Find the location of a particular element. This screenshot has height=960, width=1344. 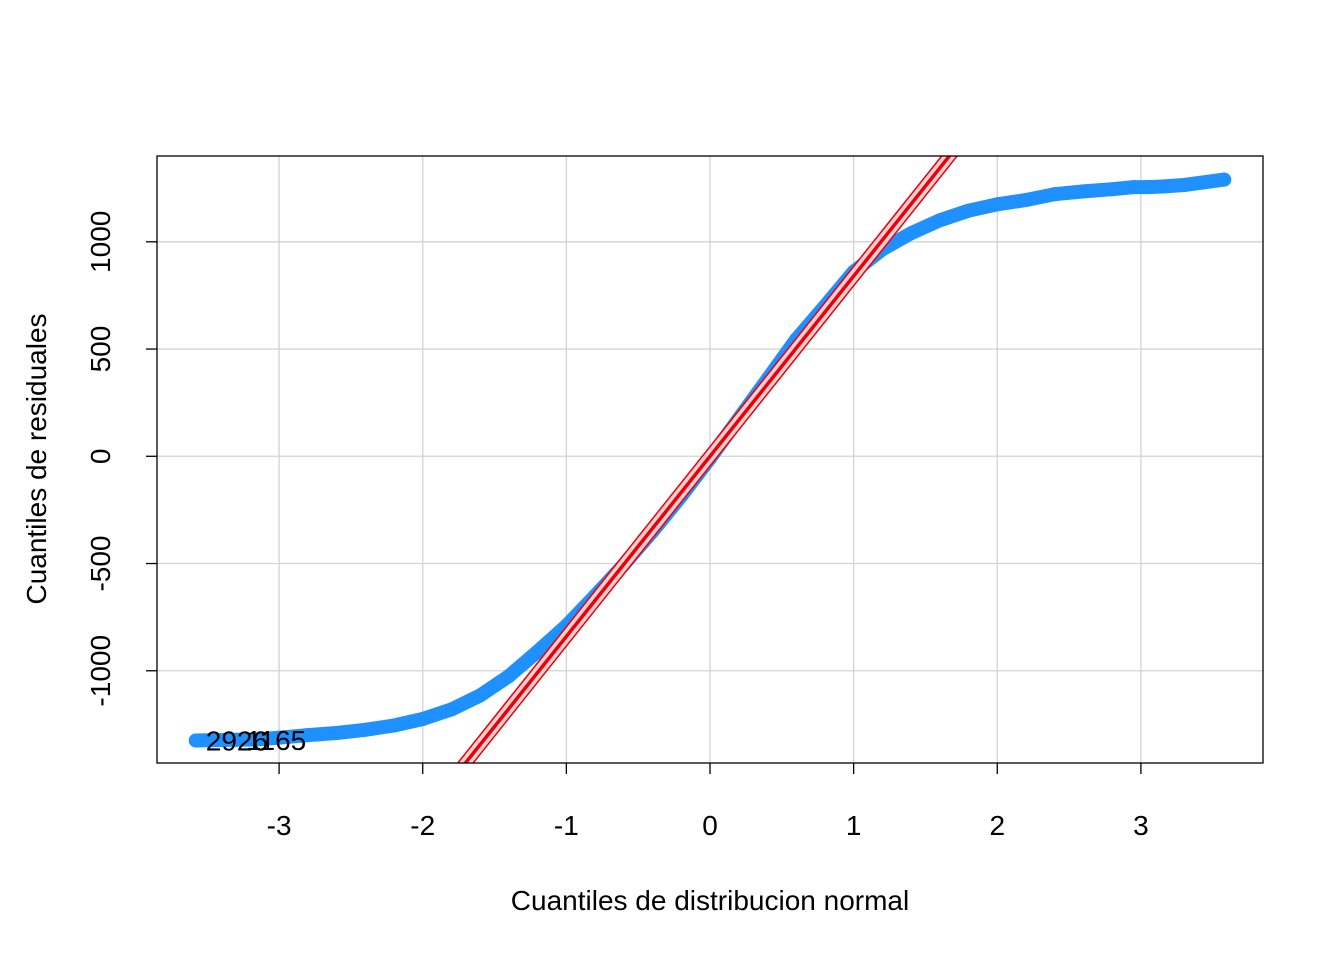

x-tick-label: -1 is located at coordinates (566, 825).